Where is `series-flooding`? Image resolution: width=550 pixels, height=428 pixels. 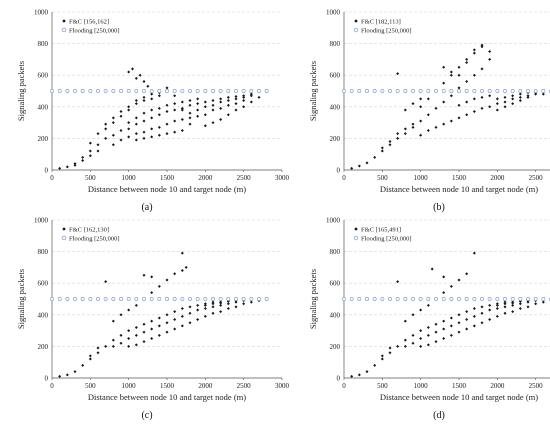 series-flooding is located at coordinates (159, 91).